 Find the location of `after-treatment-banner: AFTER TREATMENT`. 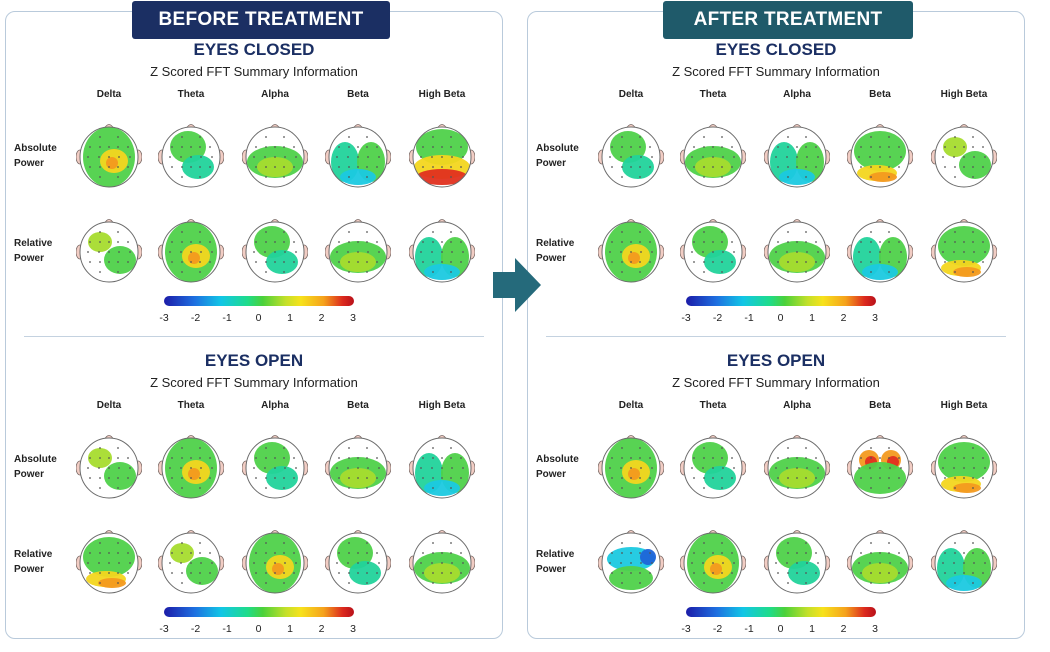

after-treatment-banner: AFTER TREATMENT is located at coordinates (788, 20).